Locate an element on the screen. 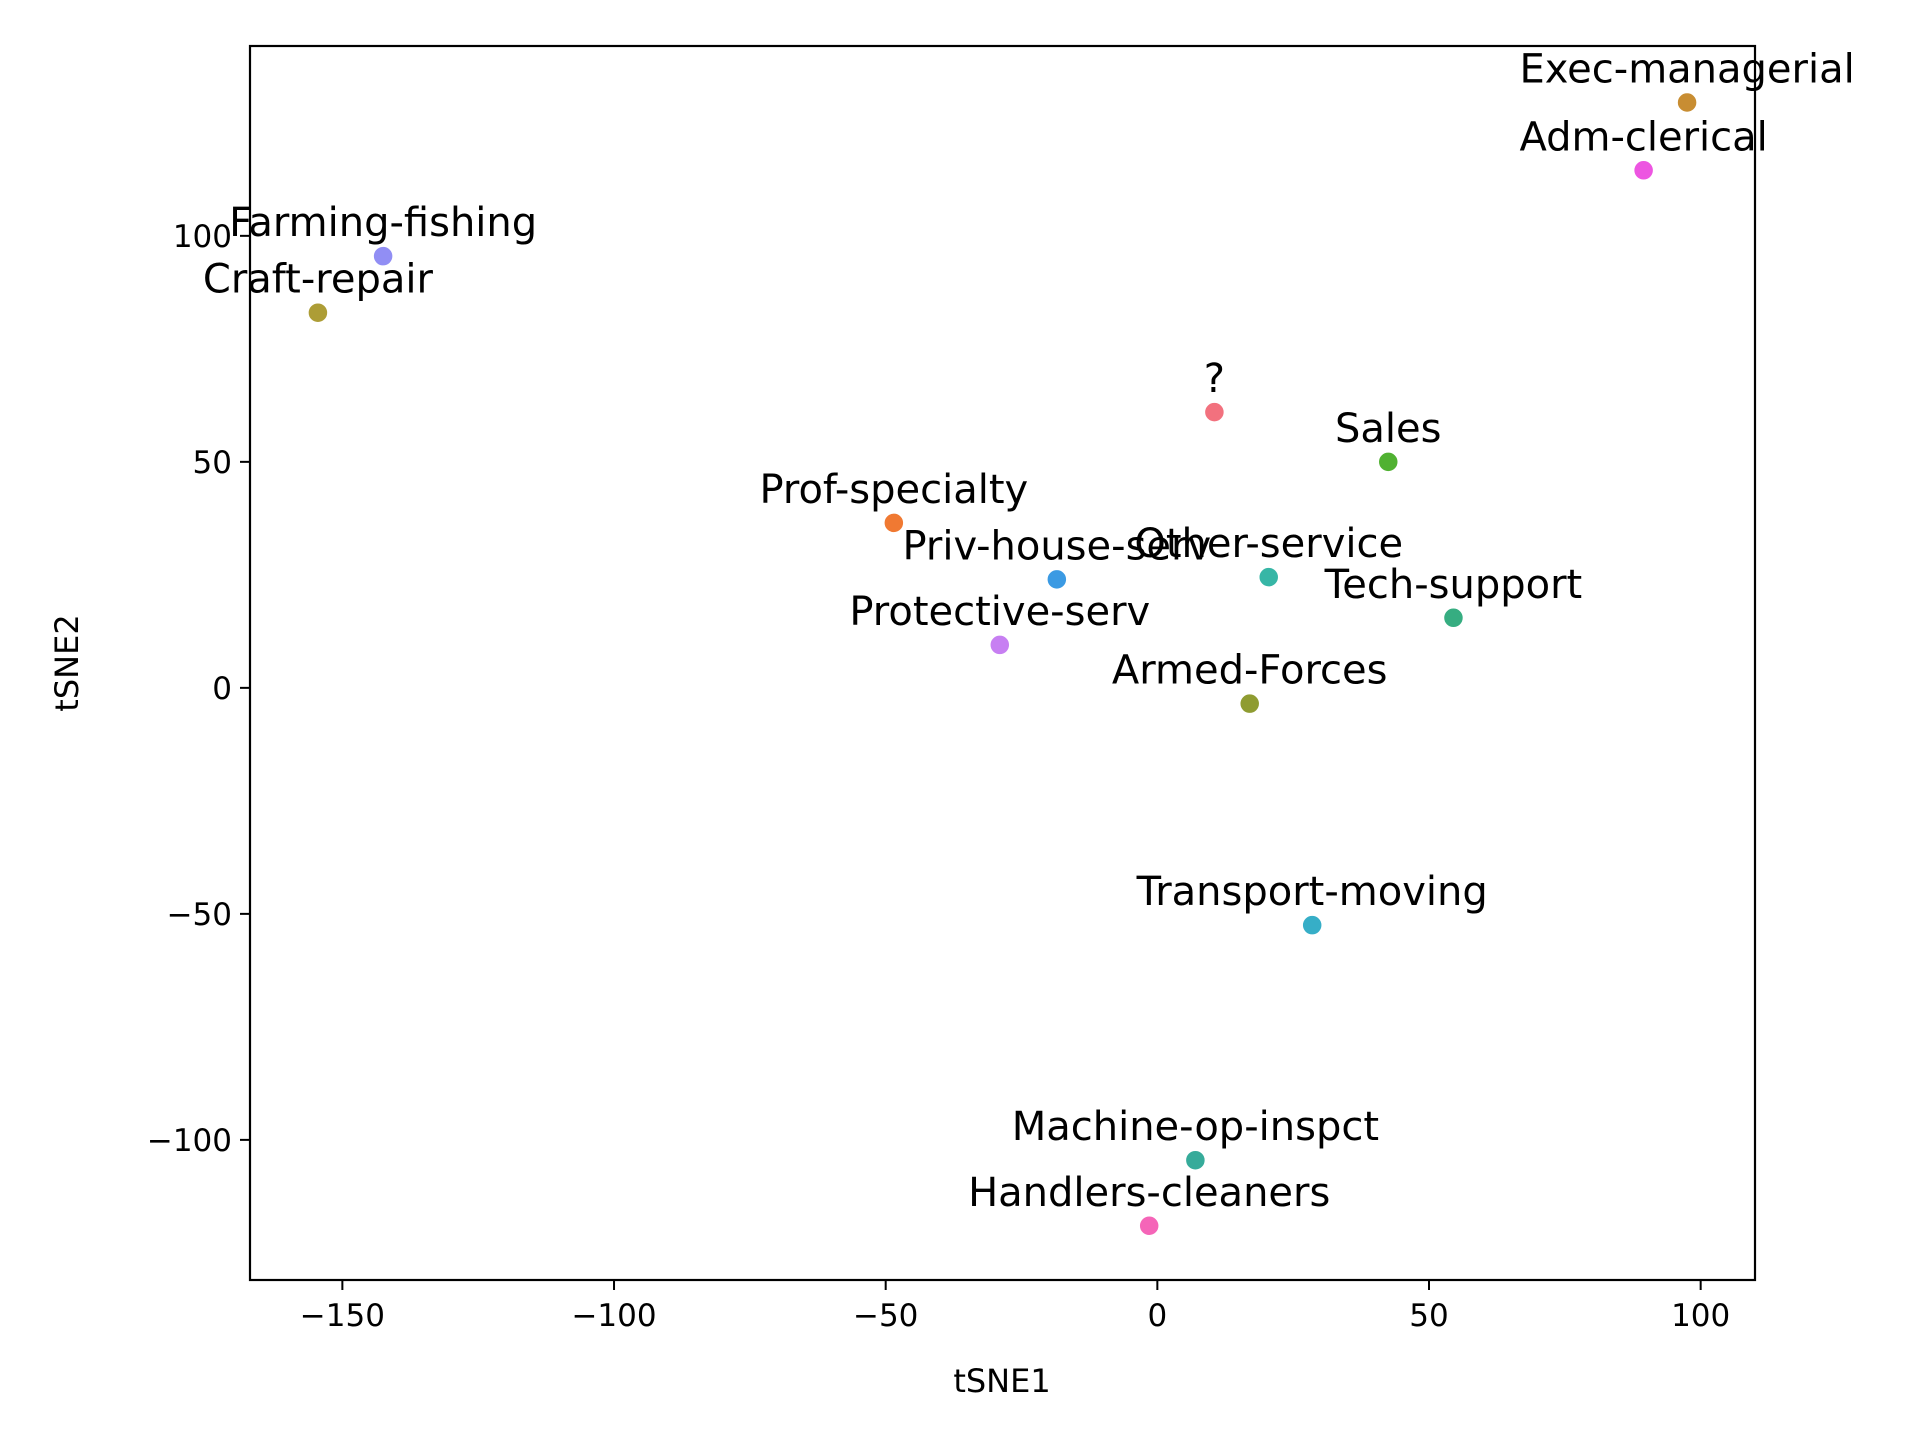 The image size is (1920, 1440). point-label: Craft-repair is located at coordinates (318, 280).